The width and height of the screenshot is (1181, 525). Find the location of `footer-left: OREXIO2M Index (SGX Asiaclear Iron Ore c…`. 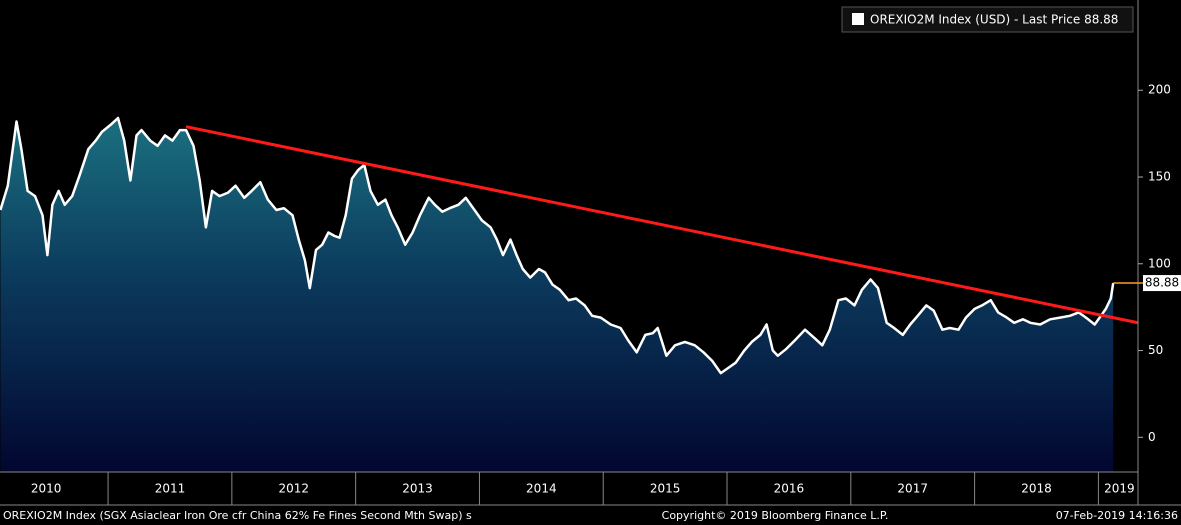

footer-left: OREXIO2M Index (SGX Asiaclear Iron Ore c… is located at coordinates (237, 515).